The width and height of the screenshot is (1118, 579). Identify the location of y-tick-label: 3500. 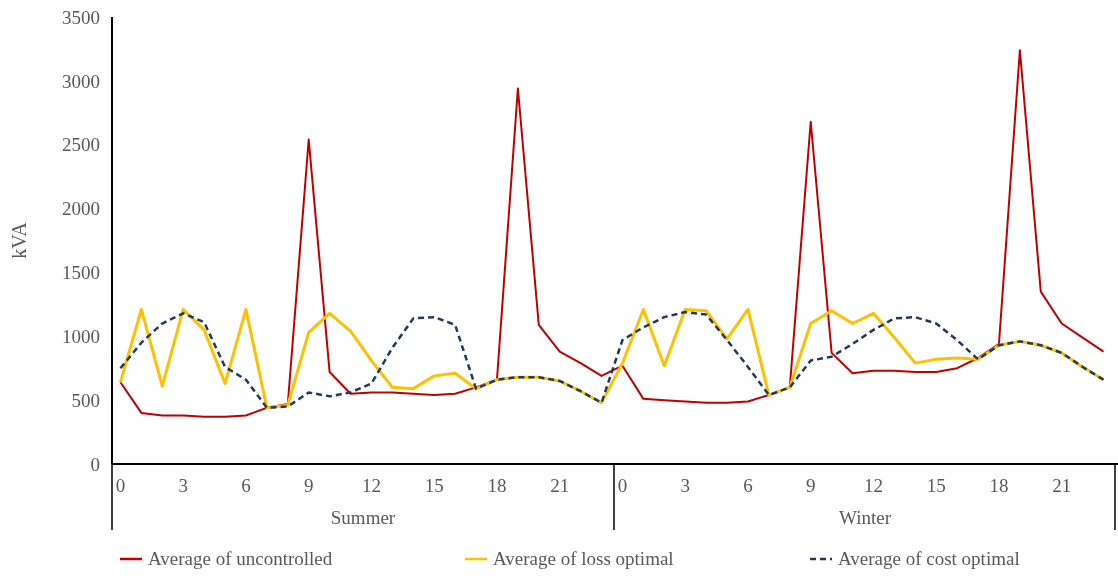
(81, 17).